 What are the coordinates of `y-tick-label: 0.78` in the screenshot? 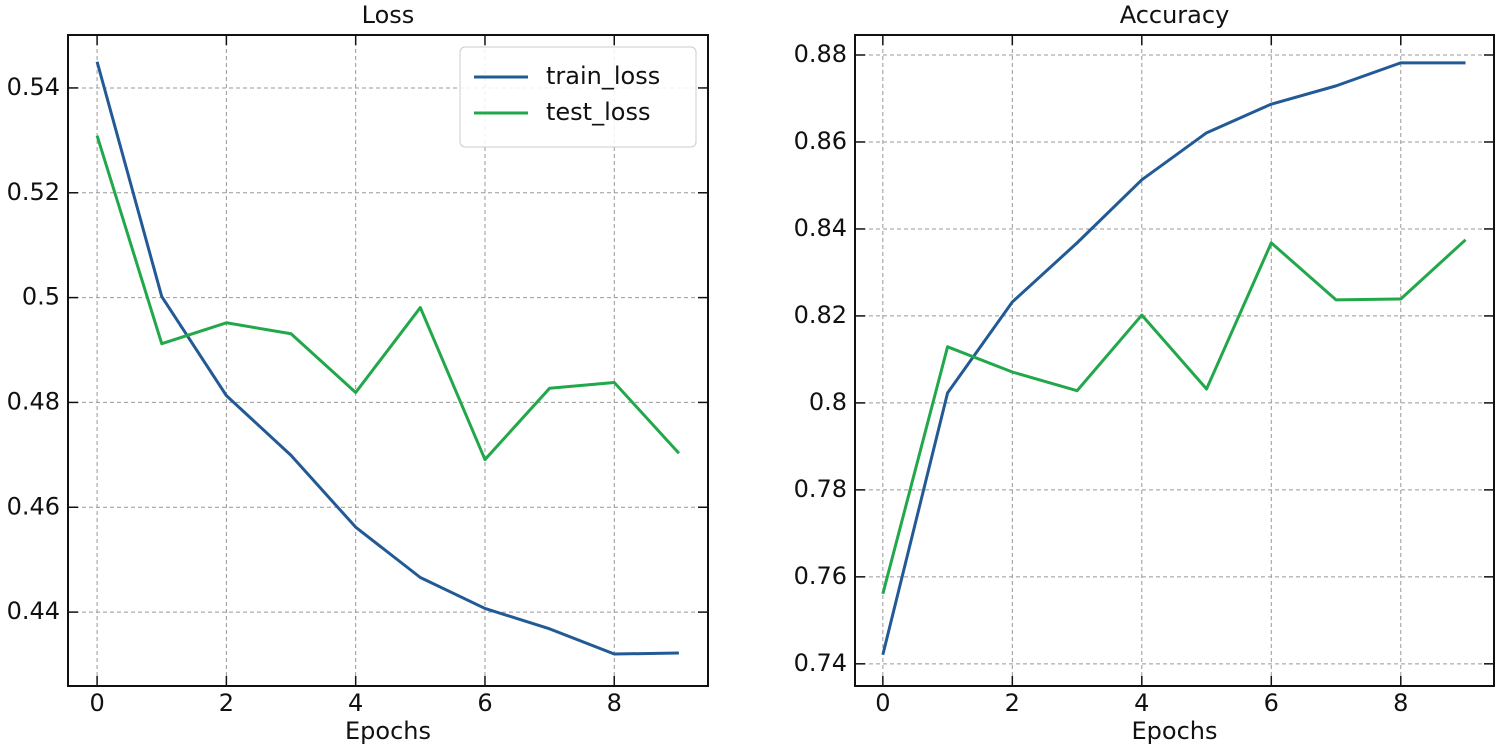 It's located at (820, 489).